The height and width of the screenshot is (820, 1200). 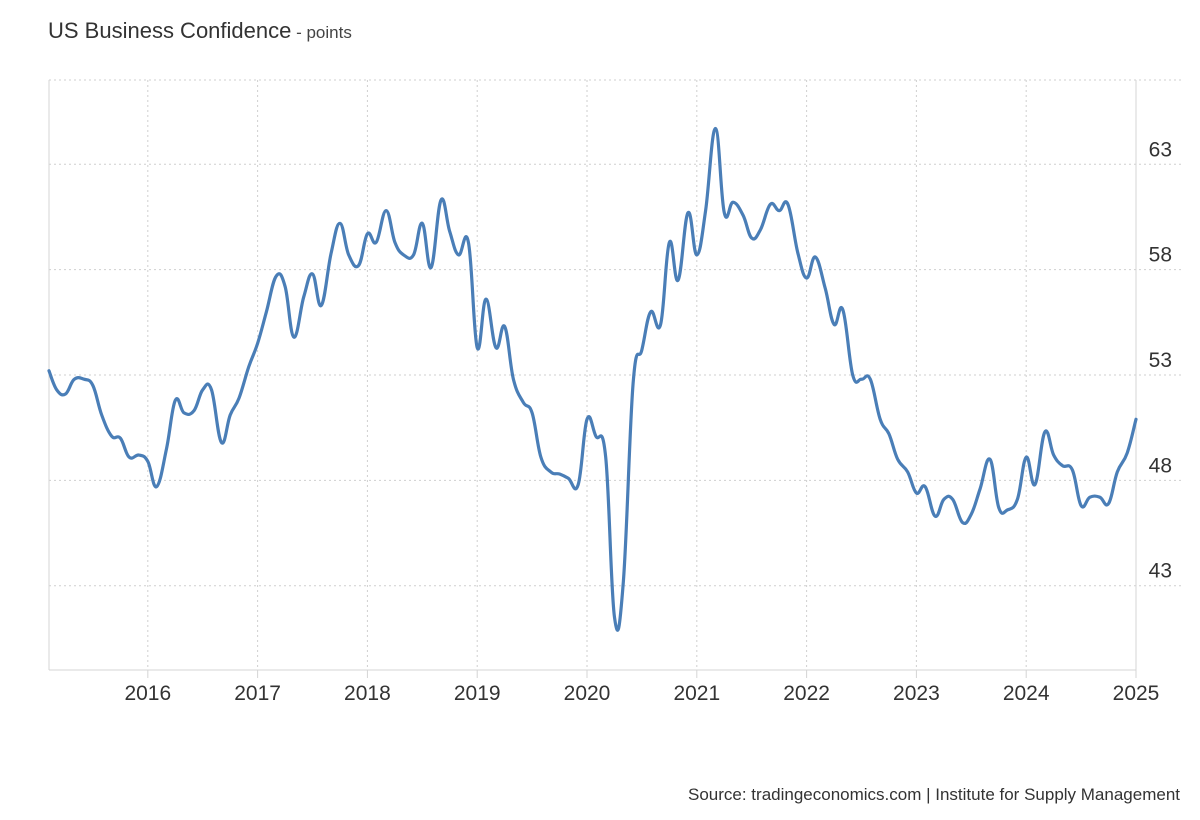 What do you see at coordinates (1160, 360) in the screenshot?
I see `y-tick-label-53: 53` at bounding box center [1160, 360].